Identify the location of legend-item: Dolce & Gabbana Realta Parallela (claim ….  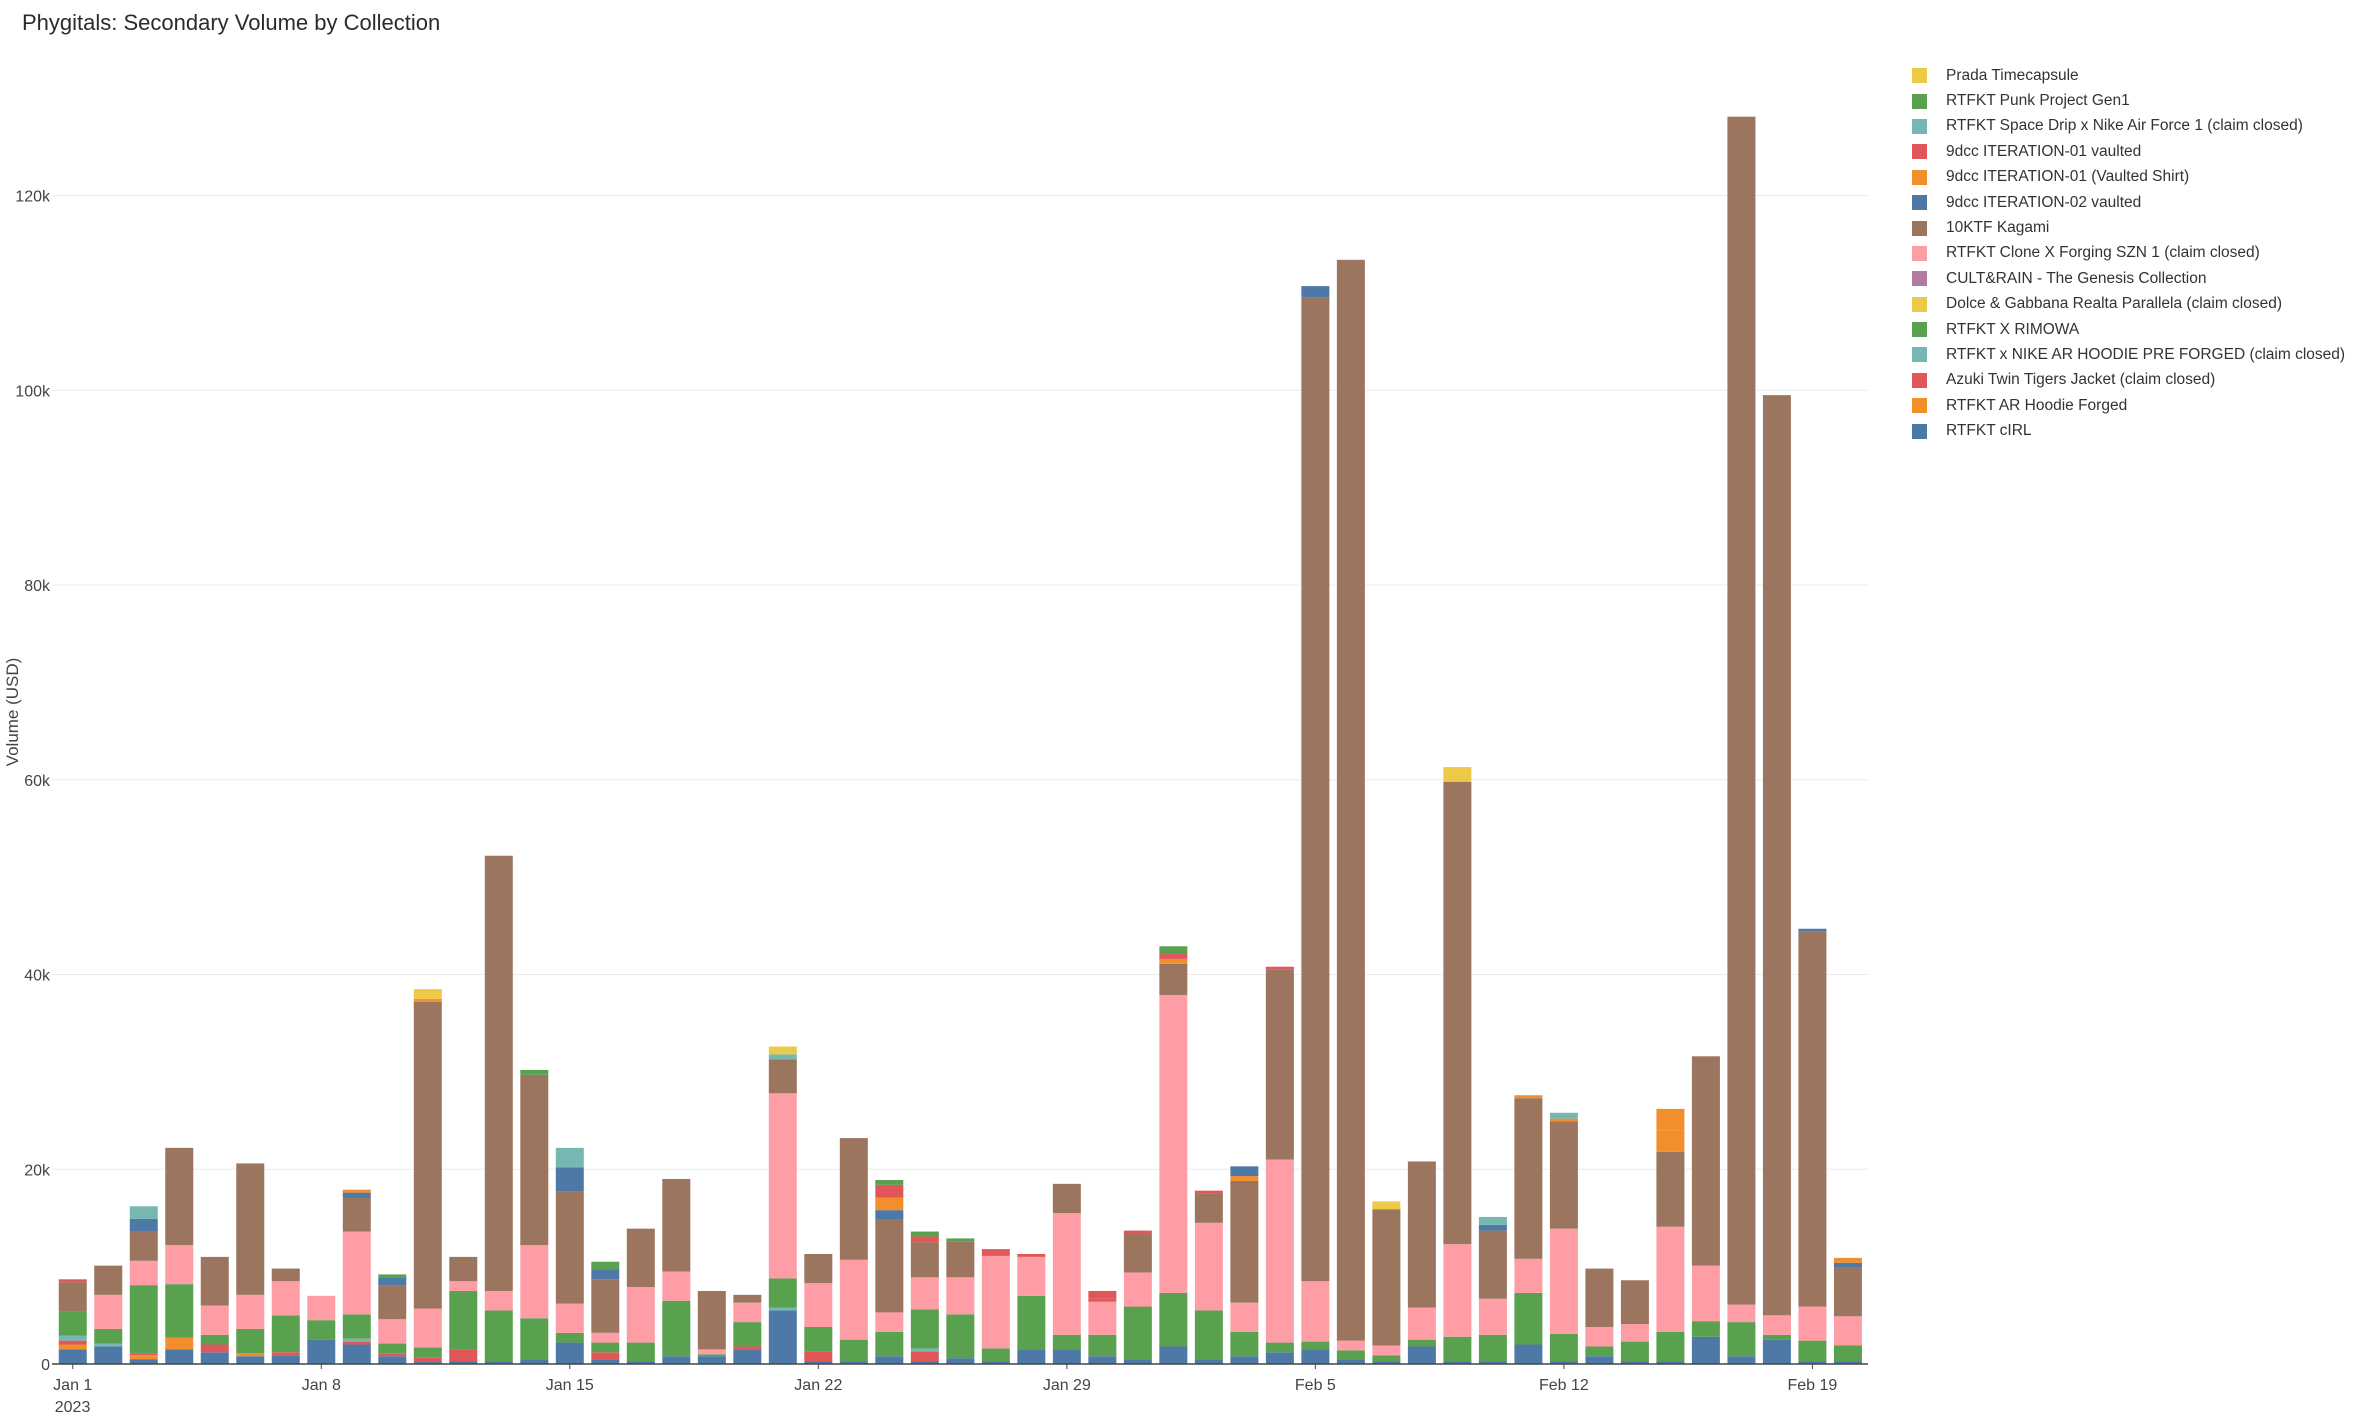
(2128, 304).